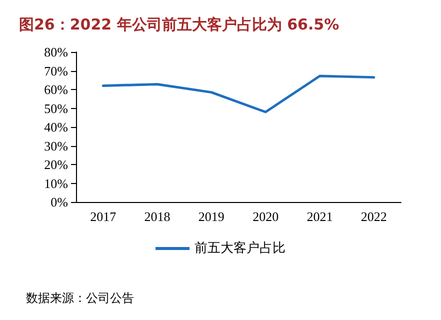 The image size is (441, 320). I want to click on y-tick-label: 50%, so click(56, 108).